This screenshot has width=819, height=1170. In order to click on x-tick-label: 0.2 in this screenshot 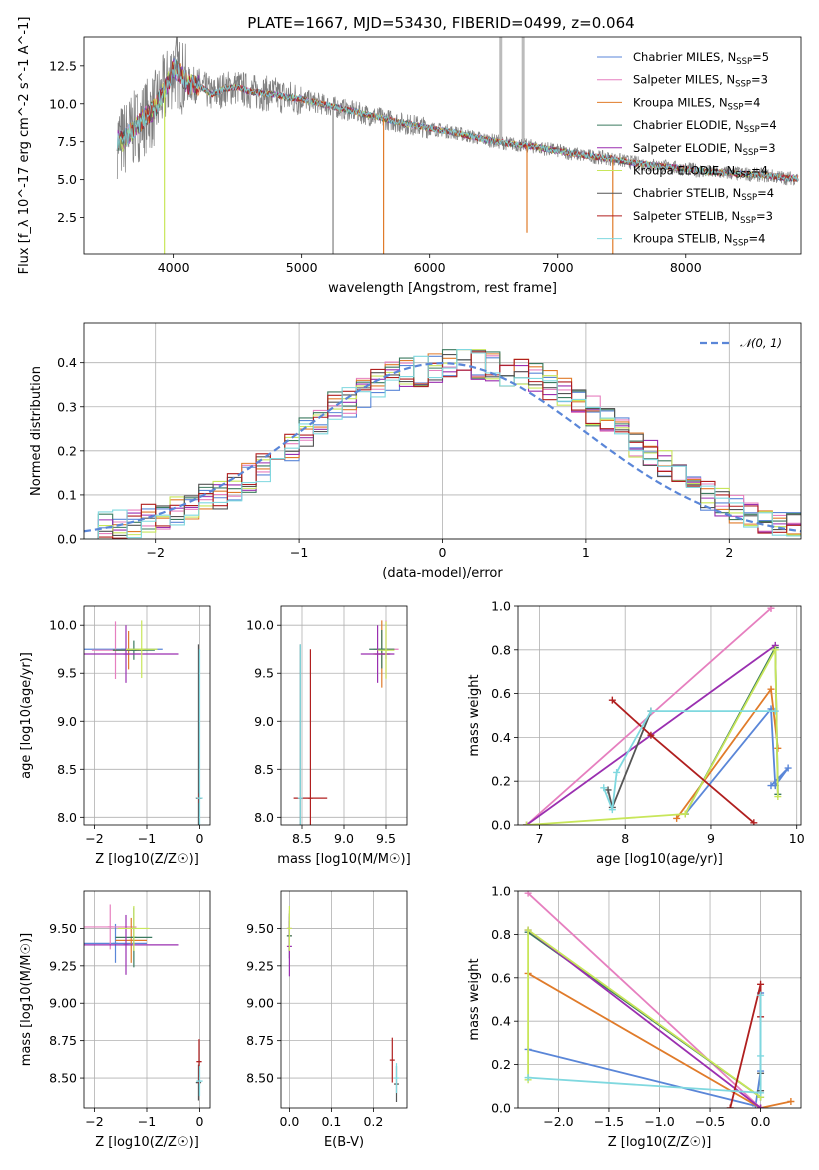, I will do `click(373, 1121)`.